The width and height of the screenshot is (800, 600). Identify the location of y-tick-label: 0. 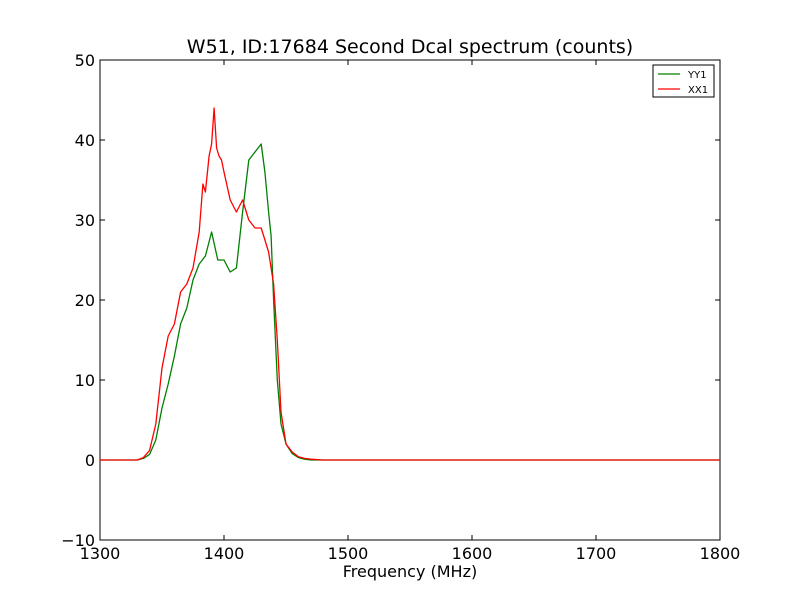
(90, 460).